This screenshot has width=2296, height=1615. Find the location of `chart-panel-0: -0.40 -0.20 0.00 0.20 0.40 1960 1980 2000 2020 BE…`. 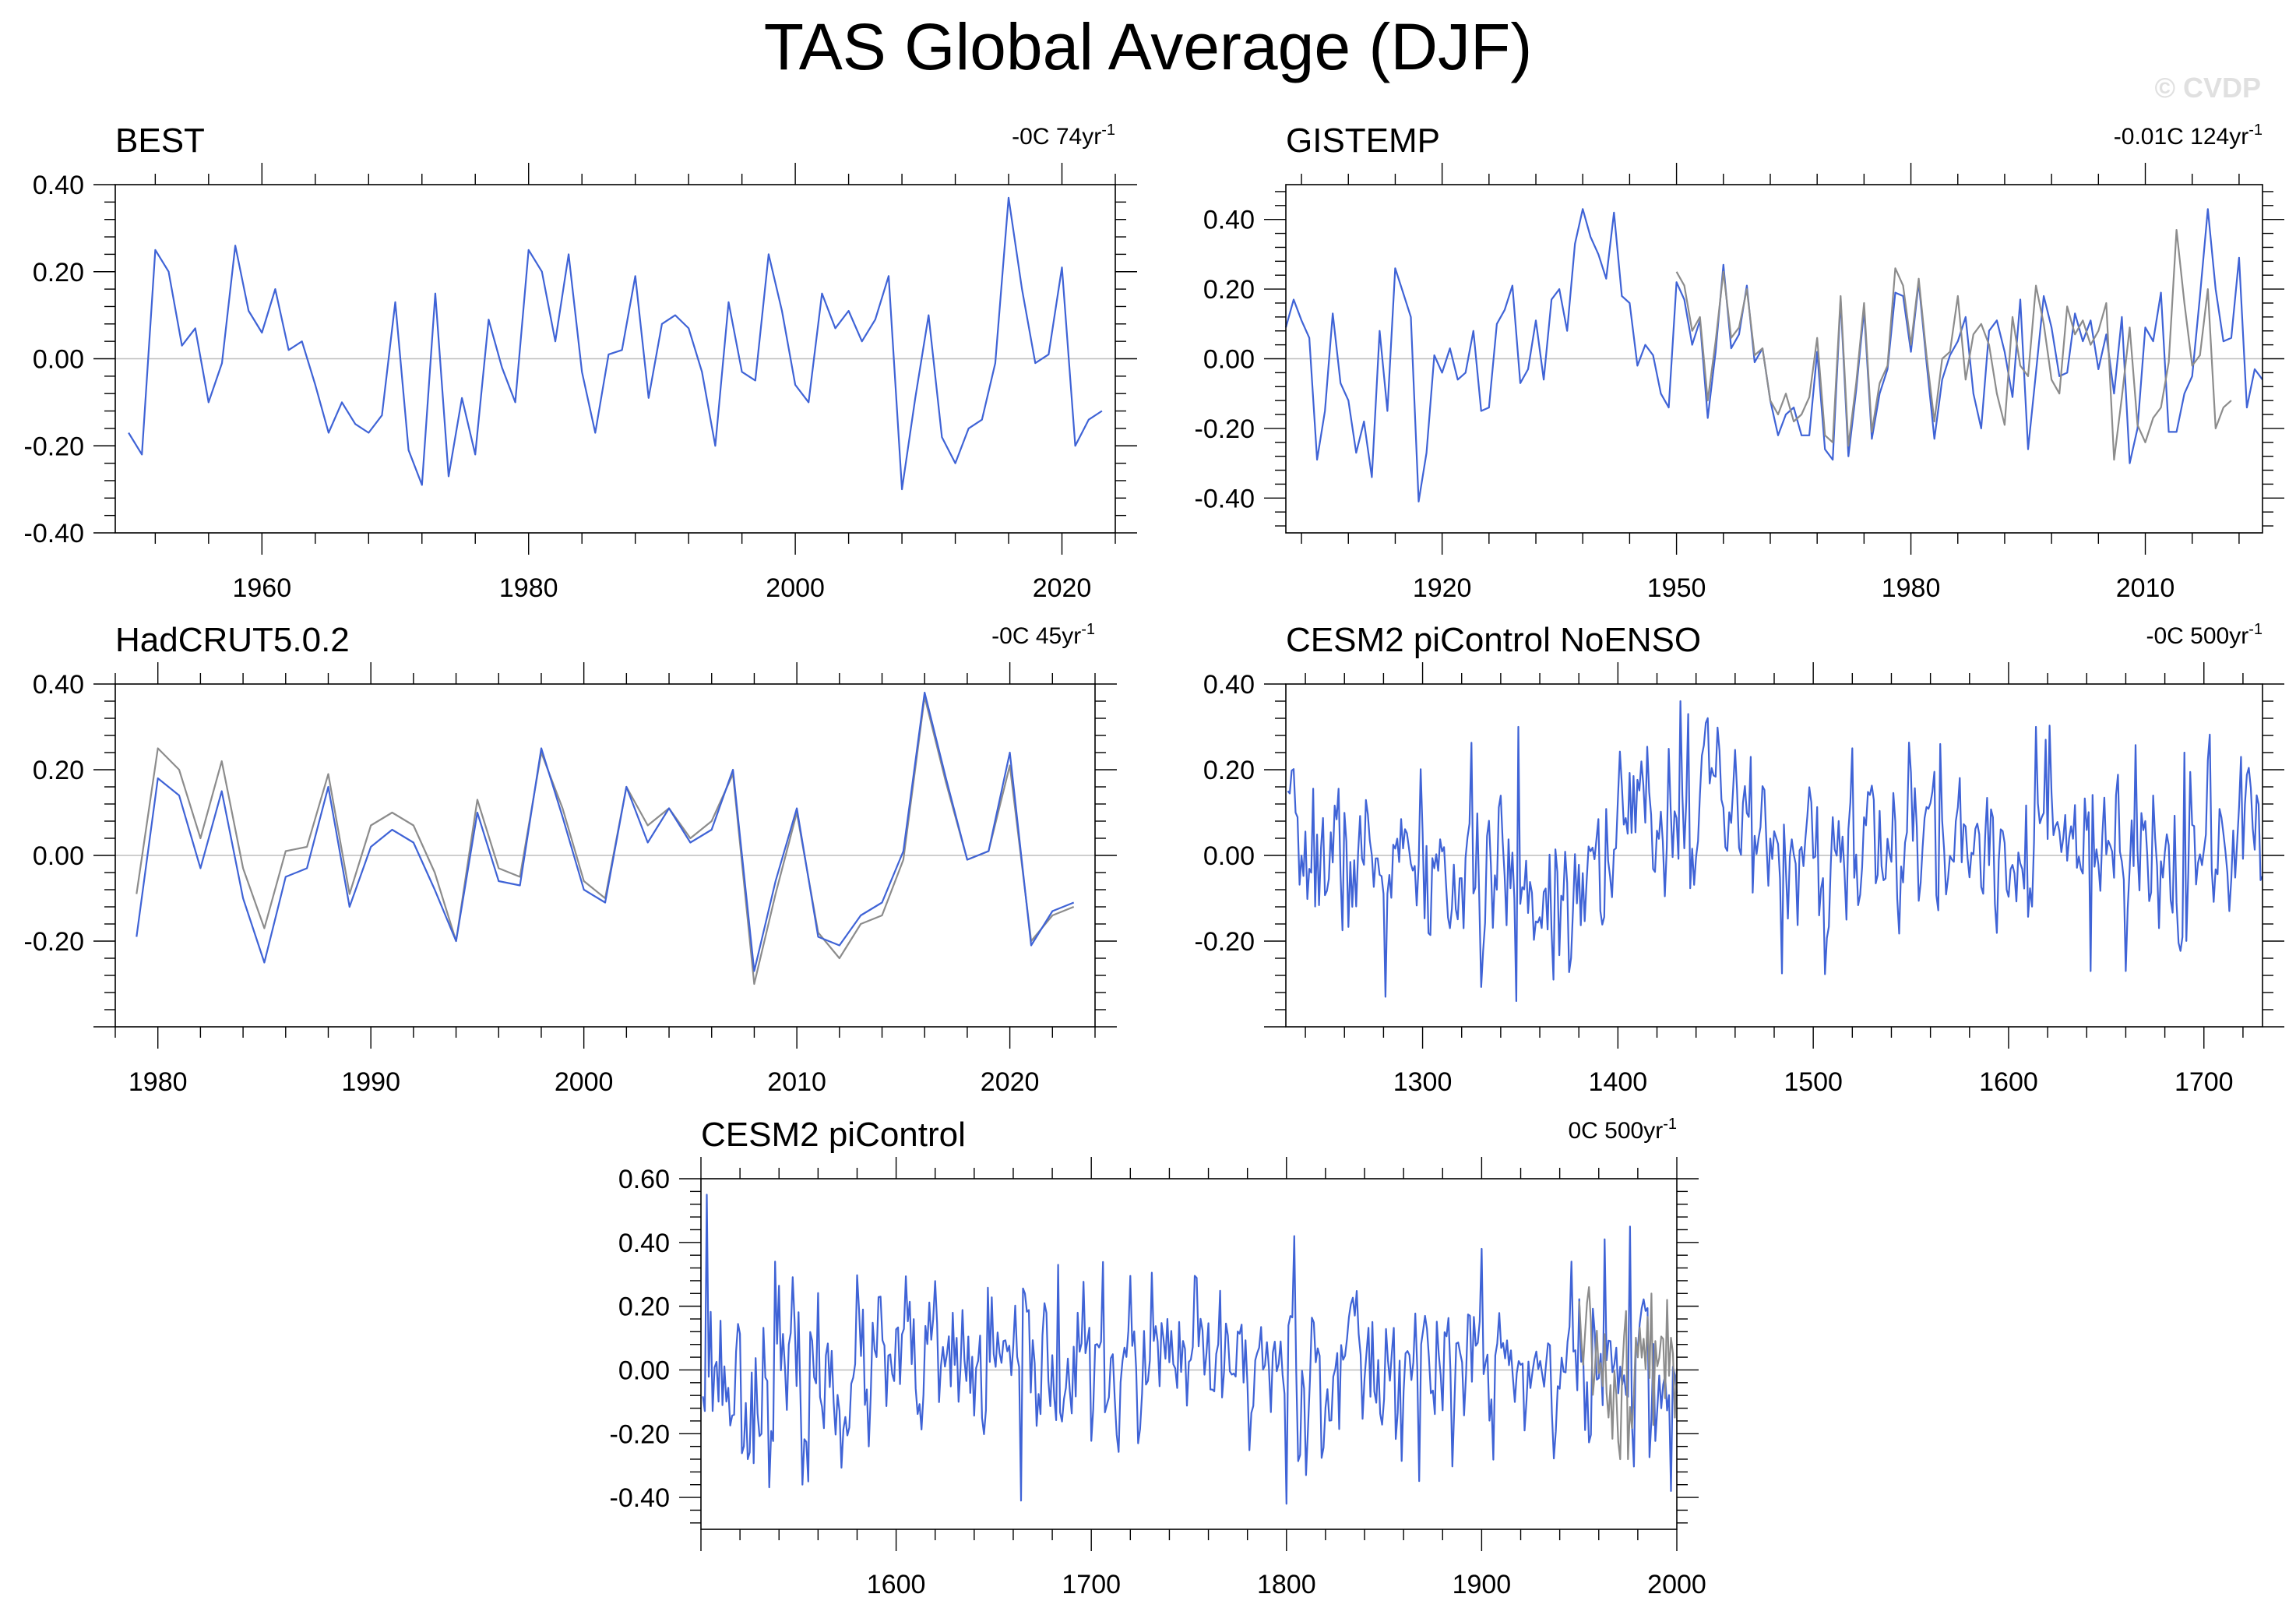

chart-panel-0: -0.40 -0.20 0.00 0.20 0.40 1960 1980 2000 2020 BE… is located at coordinates (580, 362).